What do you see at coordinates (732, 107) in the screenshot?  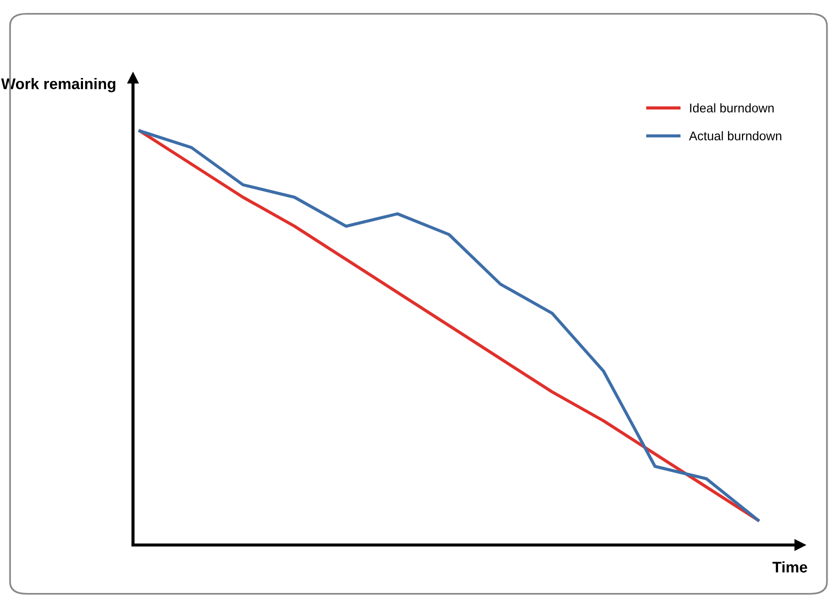 I see `legend-label: Ideal burndown` at bounding box center [732, 107].